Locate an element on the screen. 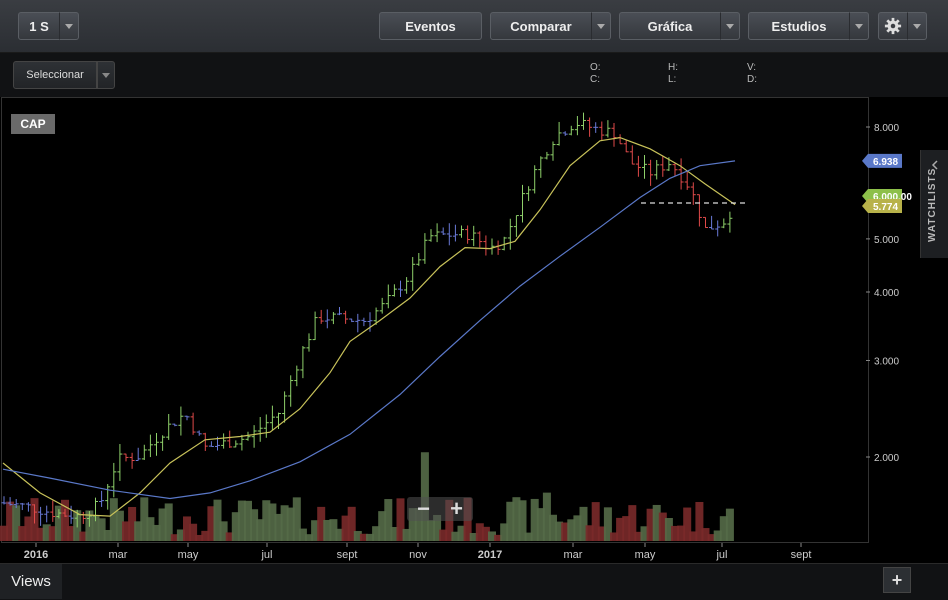 The height and width of the screenshot is (600, 948). zoom-controls: − + is located at coordinates (440, 508).